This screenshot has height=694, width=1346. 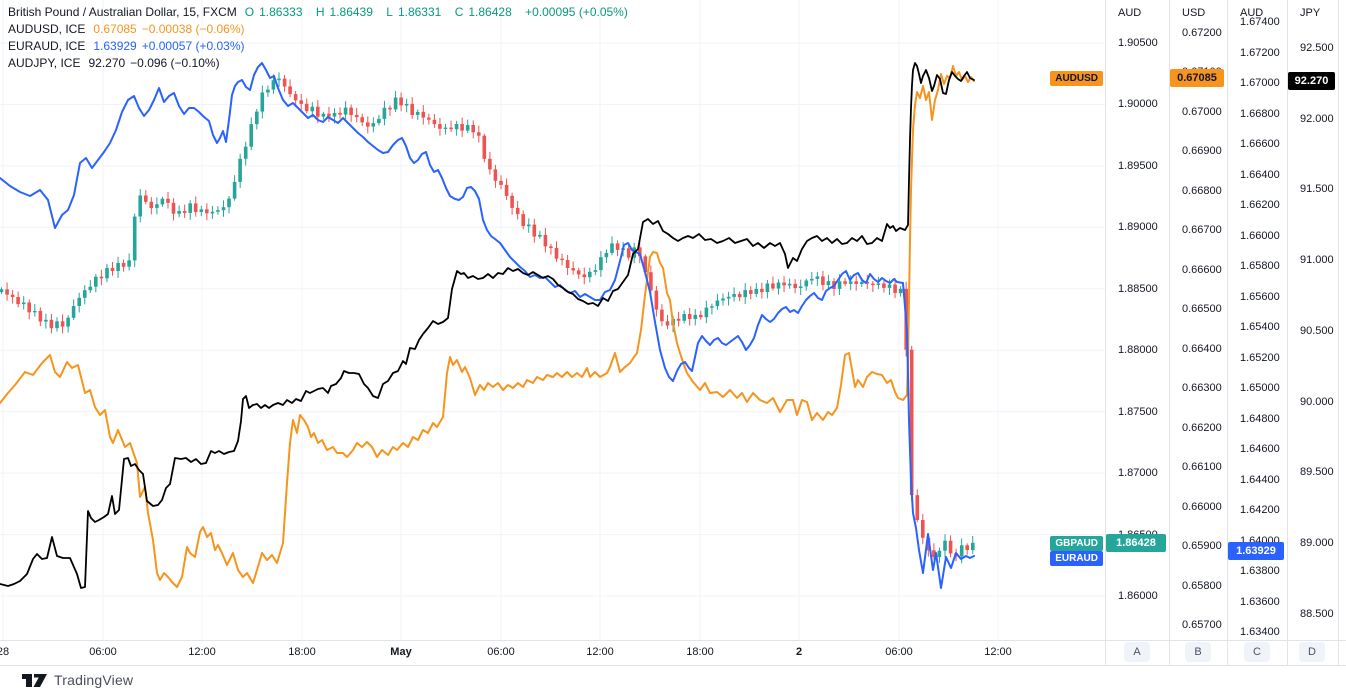 What do you see at coordinates (1317, 331) in the screenshot?
I see `price-tick-label: 90.500` at bounding box center [1317, 331].